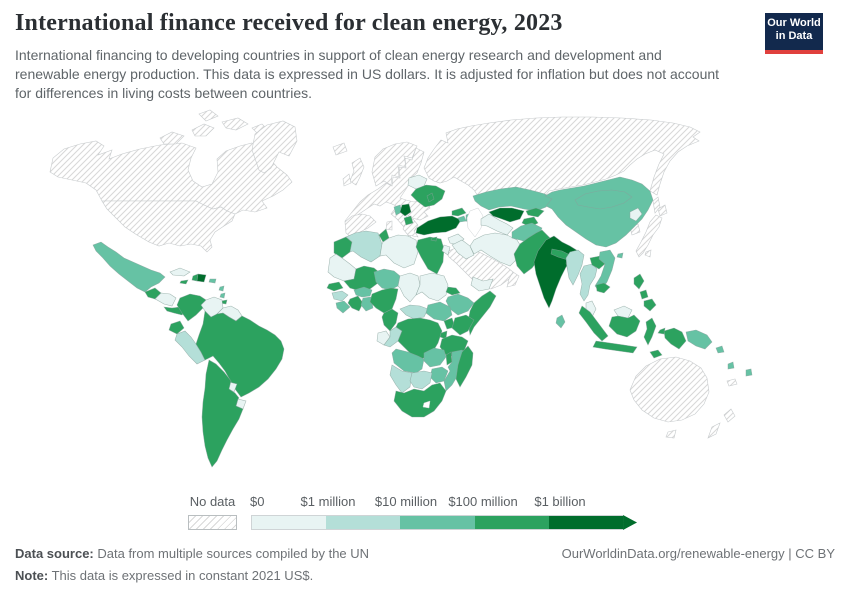 The image size is (850, 600). What do you see at coordinates (394, 164) in the screenshot?
I see `region-scandinavia` at bounding box center [394, 164].